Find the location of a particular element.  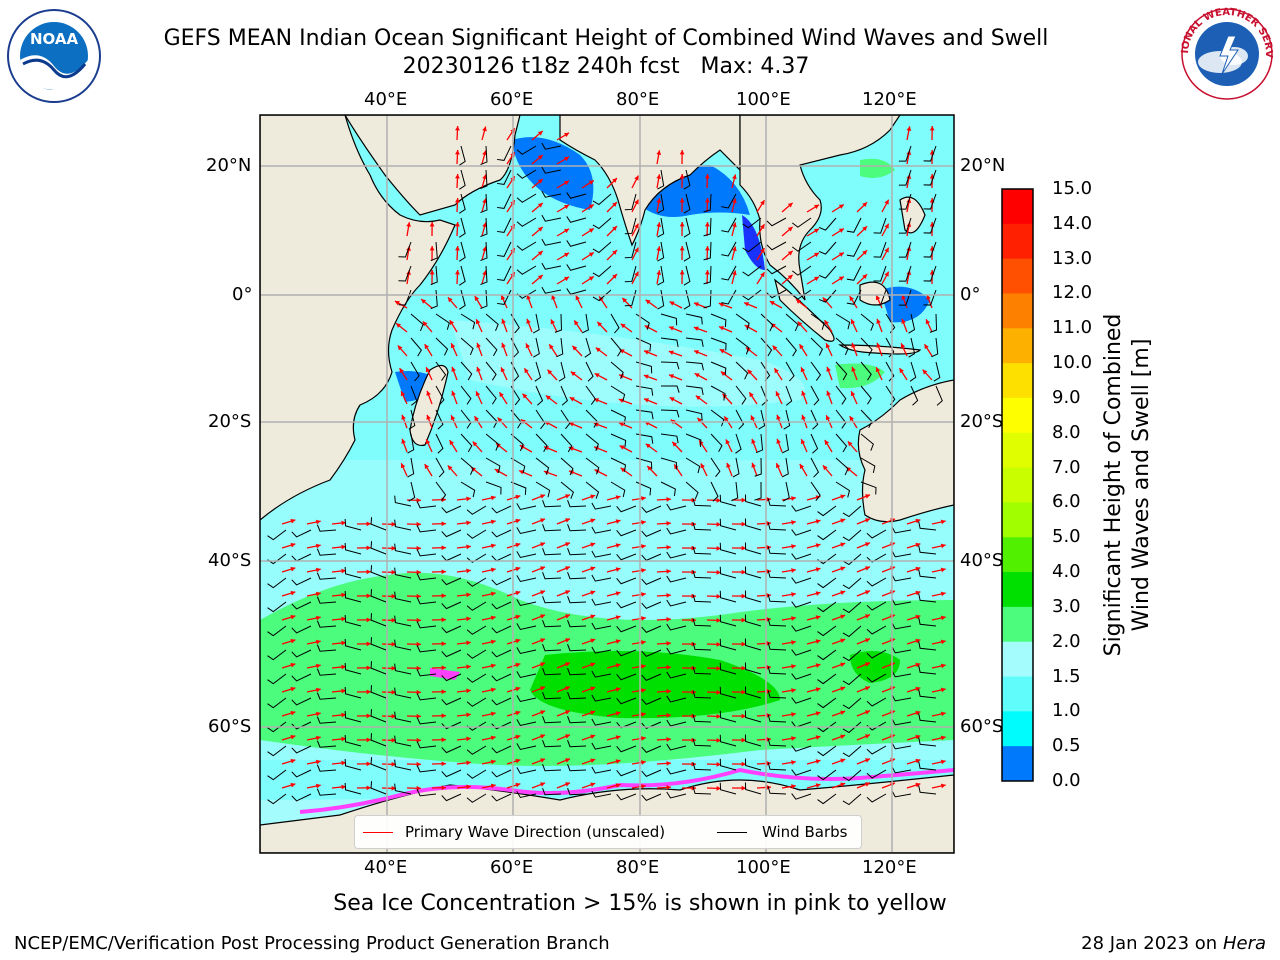

colorbar-tick-label: 4.0 is located at coordinates (1066, 572).